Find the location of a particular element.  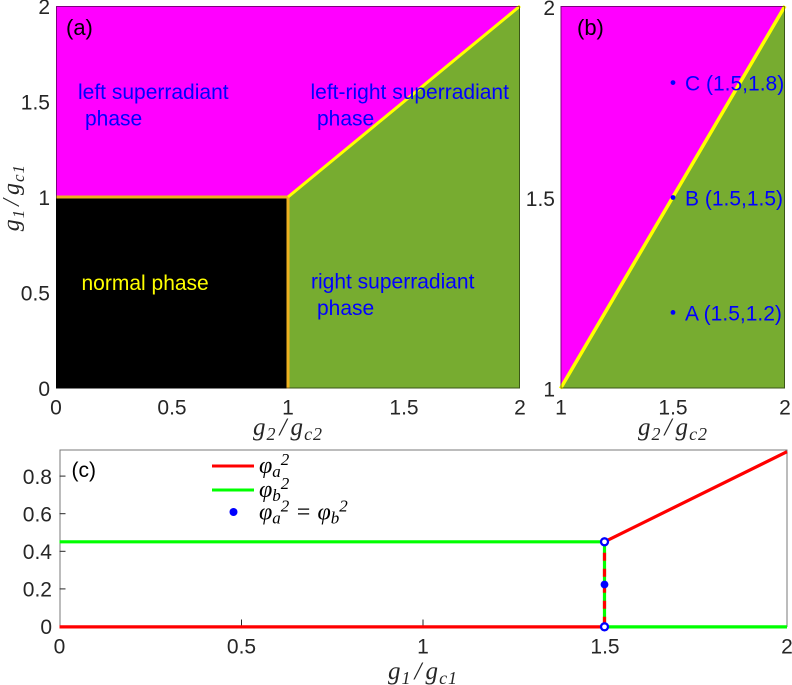

svg-text: 0.2 is located at coordinates (37, 590).